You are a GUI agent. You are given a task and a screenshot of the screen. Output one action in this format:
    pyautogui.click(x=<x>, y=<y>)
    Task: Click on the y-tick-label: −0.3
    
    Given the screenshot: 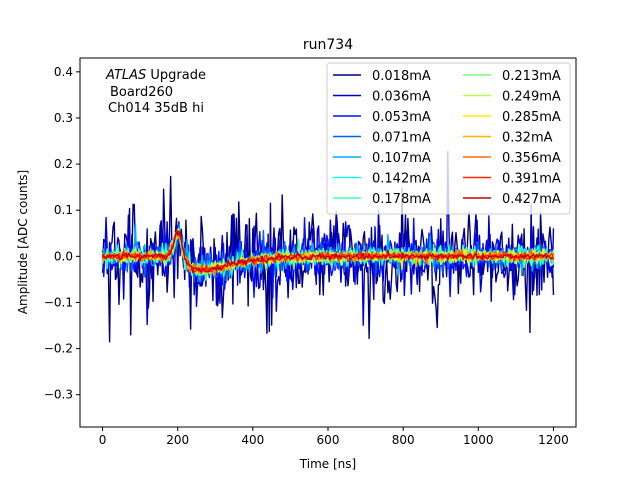 What is the action you would take?
    pyautogui.click(x=58, y=395)
    